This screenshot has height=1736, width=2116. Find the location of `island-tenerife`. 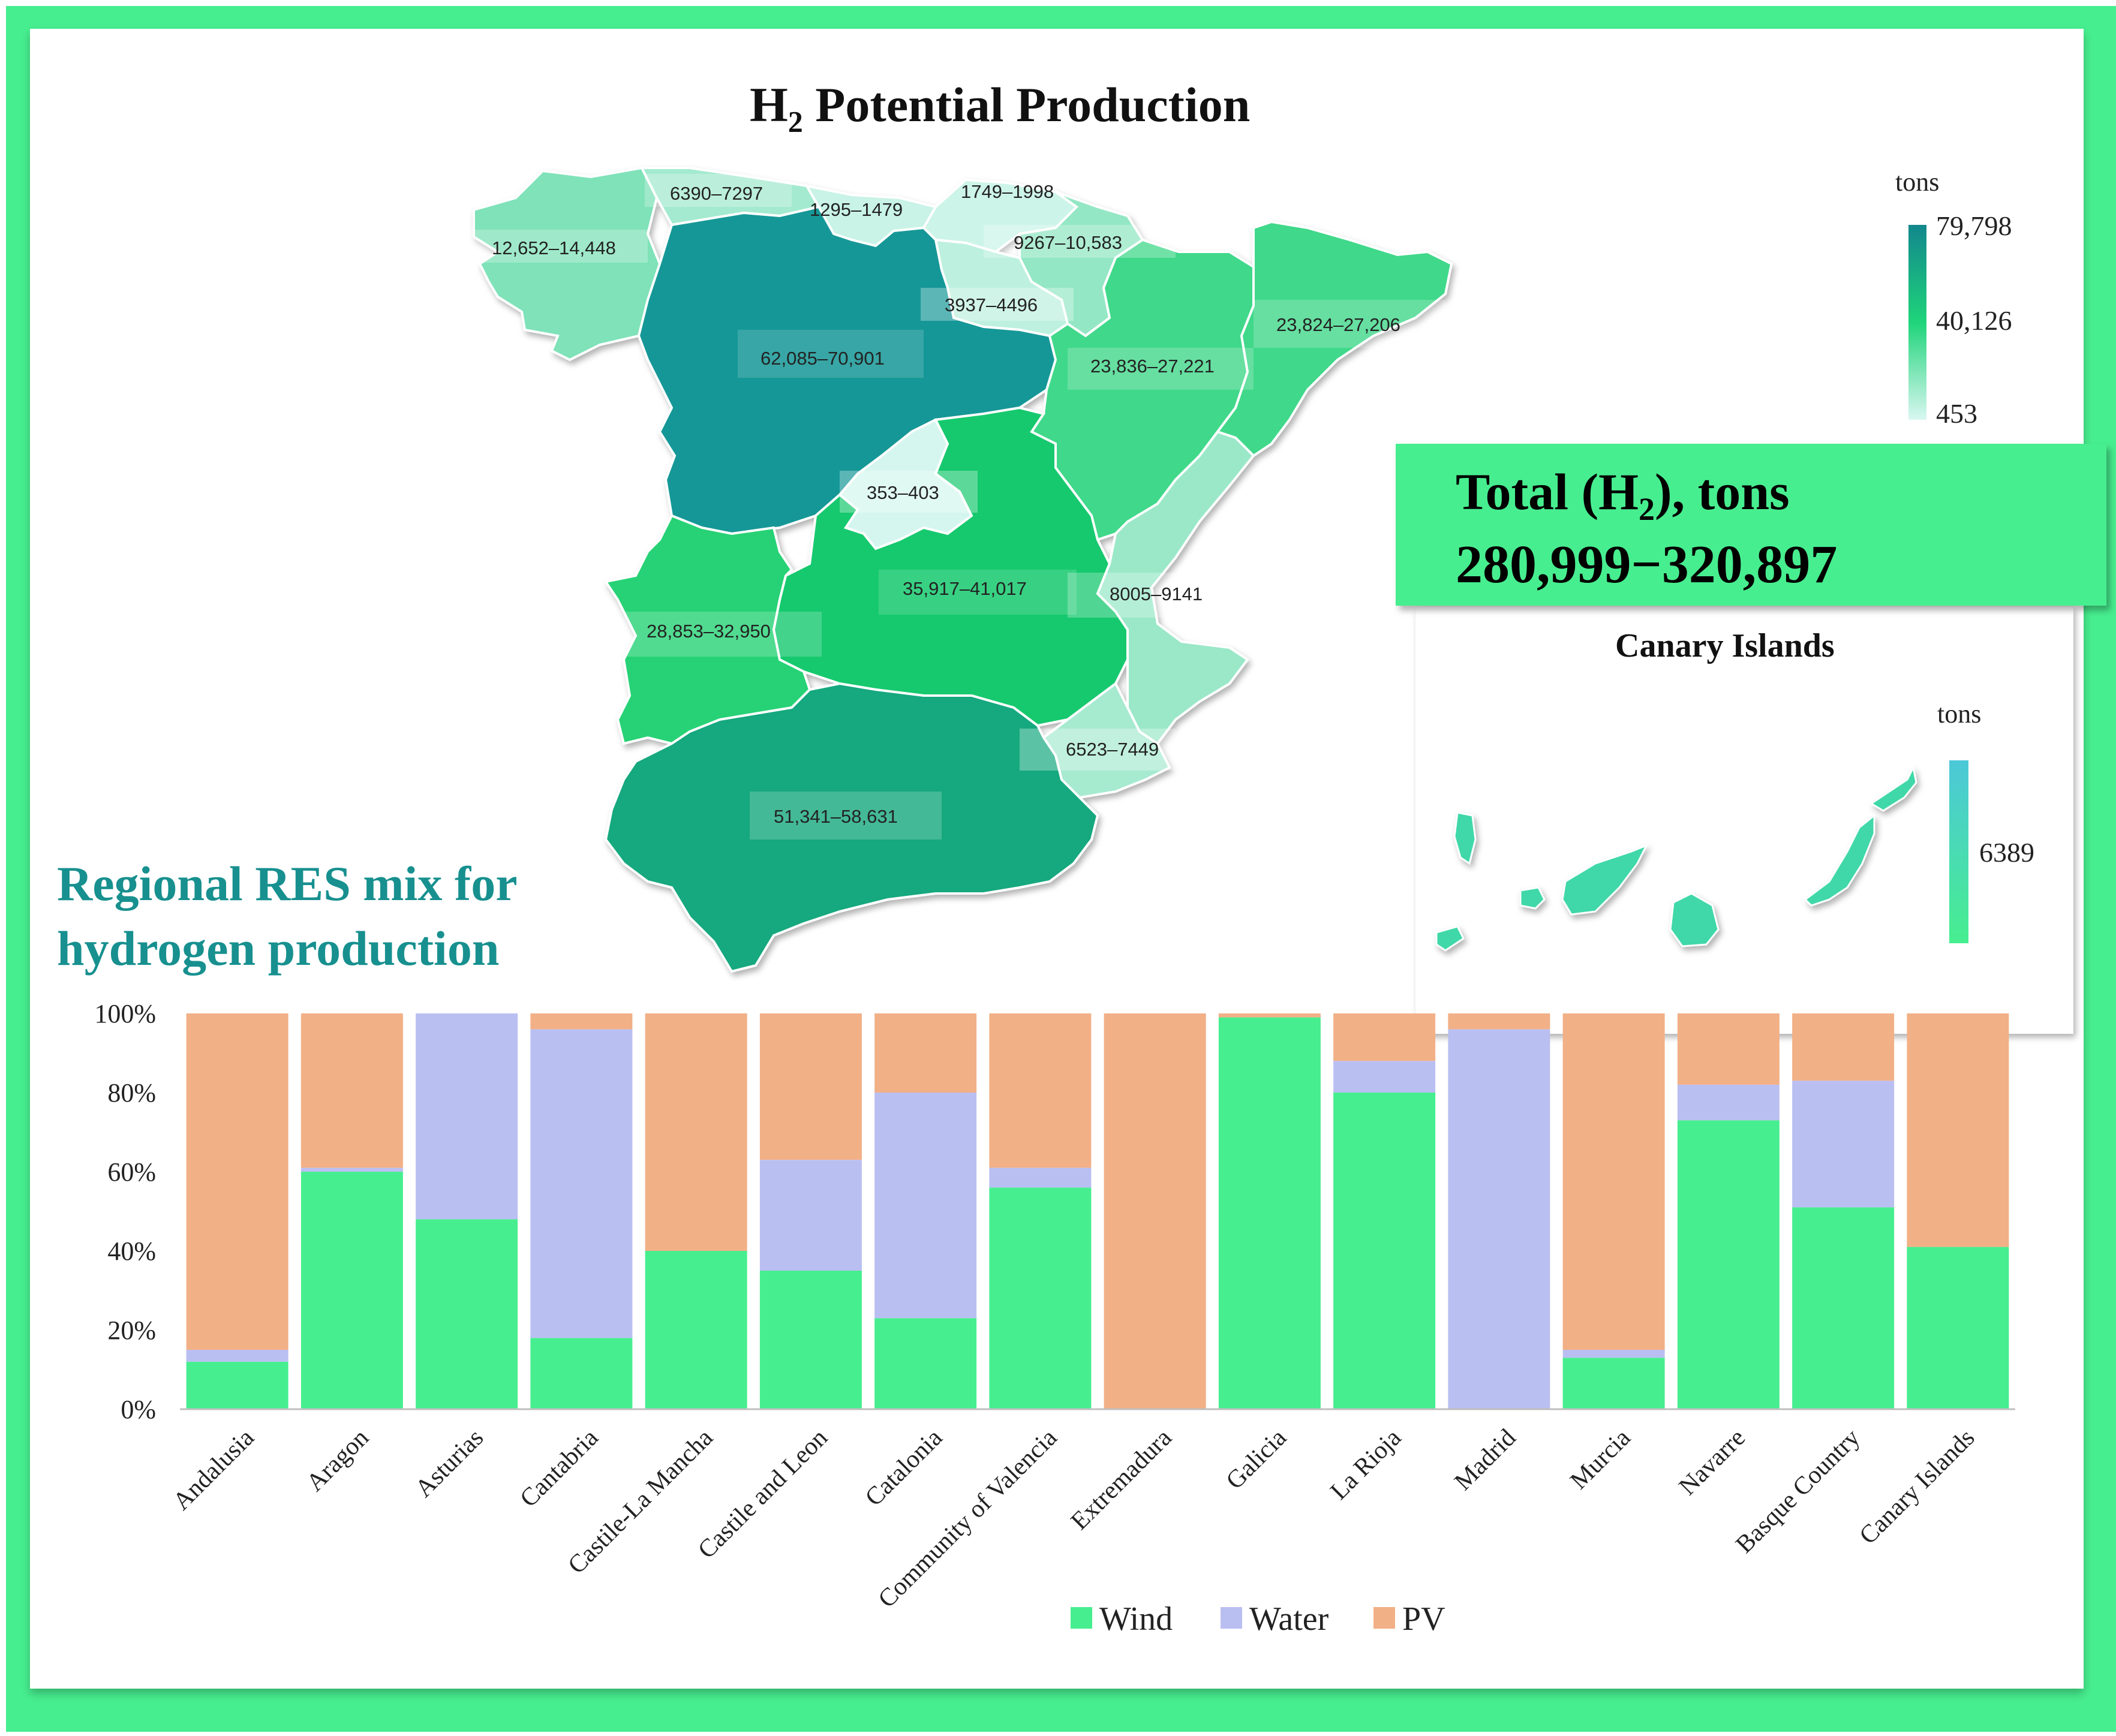

island-tenerife is located at coordinates (1605, 880).